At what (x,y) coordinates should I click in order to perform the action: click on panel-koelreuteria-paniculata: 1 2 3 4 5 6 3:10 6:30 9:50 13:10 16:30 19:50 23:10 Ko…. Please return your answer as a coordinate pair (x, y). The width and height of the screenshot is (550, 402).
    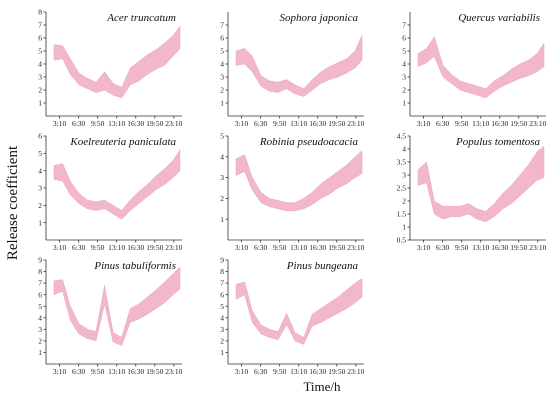
    Looking at the image, I should click on (110, 192).